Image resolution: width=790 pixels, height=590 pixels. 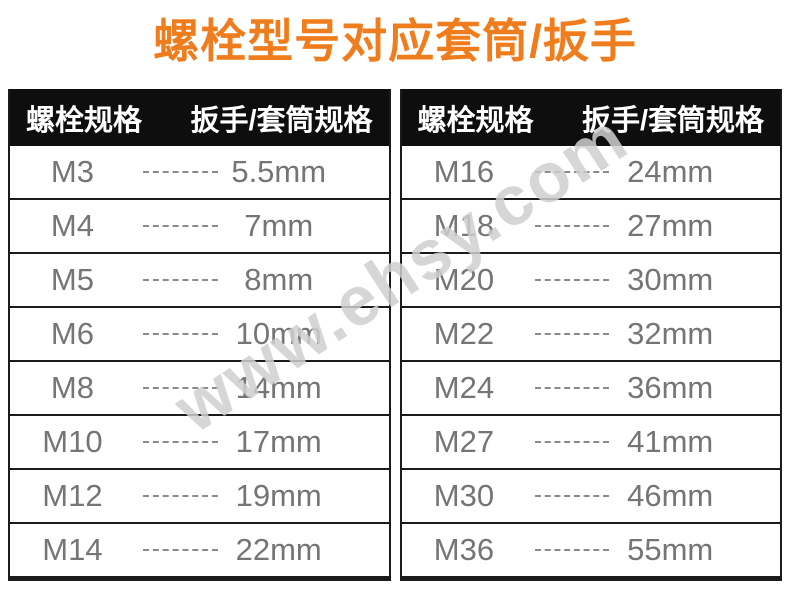 I want to click on wrench-size: 5.5mm, so click(x=279, y=171).